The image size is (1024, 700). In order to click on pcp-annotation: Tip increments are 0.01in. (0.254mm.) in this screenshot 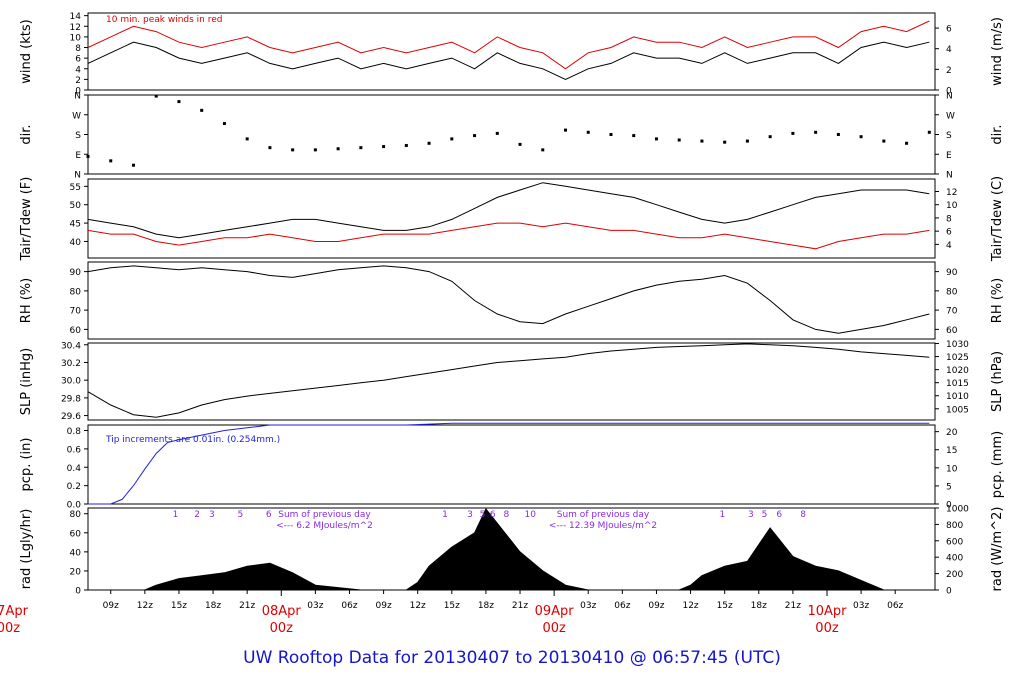, I will do `click(192, 440)`.